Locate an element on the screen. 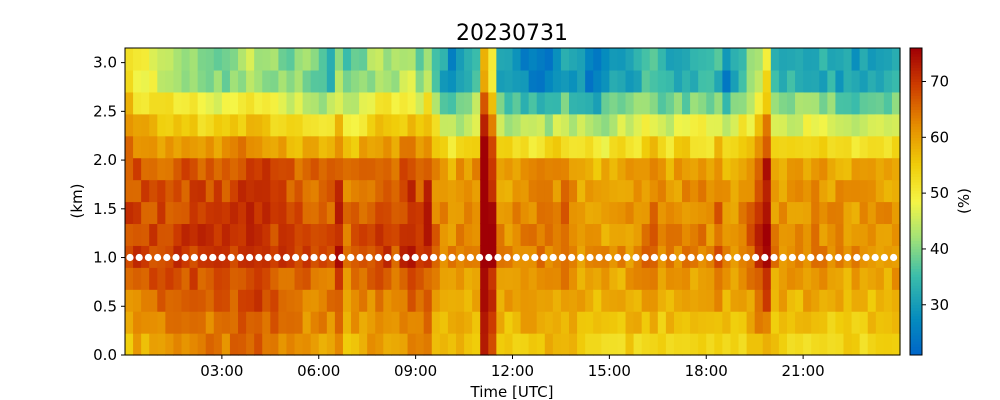  y-axis: 0.0 0.5 1.0 1.5 2.0 2.5 3.0 is located at coordinates (109, 209).